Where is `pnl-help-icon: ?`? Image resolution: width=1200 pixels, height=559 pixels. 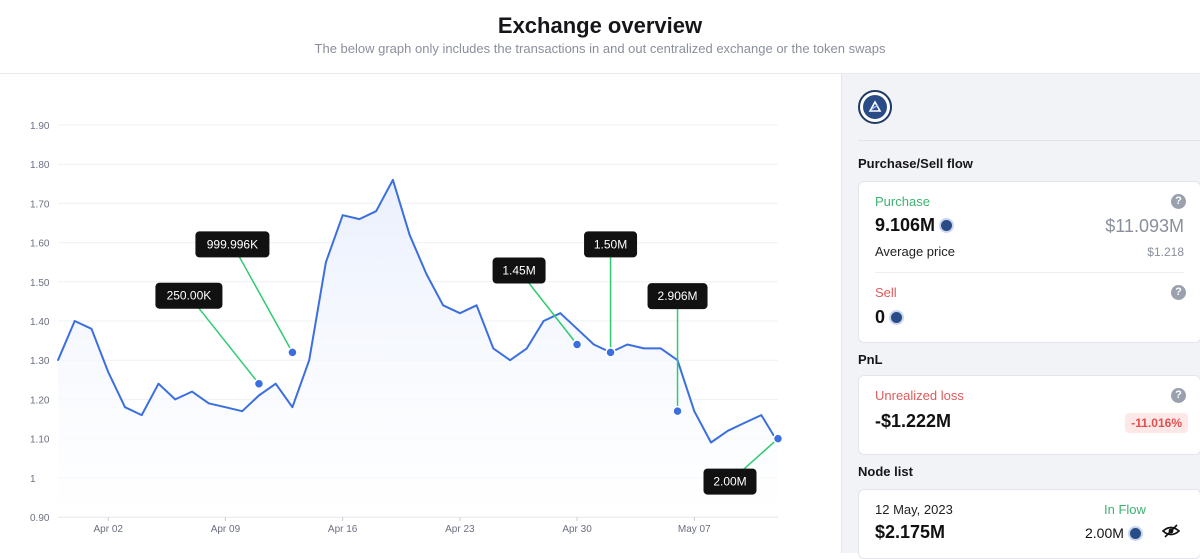 pnl-help-icon: ? is located at coordinates (1178, 395).